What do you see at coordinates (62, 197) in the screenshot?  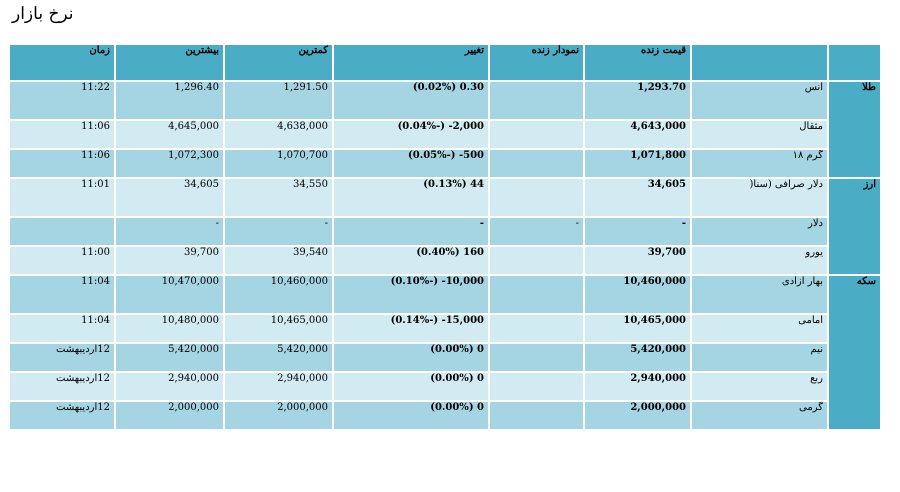 I see `time-cell: 11:01` at bounding box center [62, 197].